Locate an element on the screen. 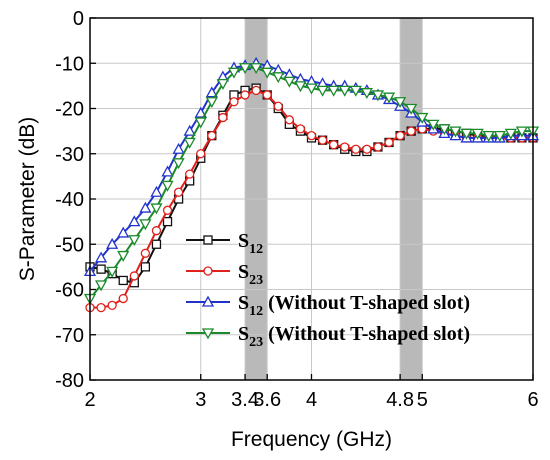  legend-label-0: S12 is located at coordinates (250, 243).